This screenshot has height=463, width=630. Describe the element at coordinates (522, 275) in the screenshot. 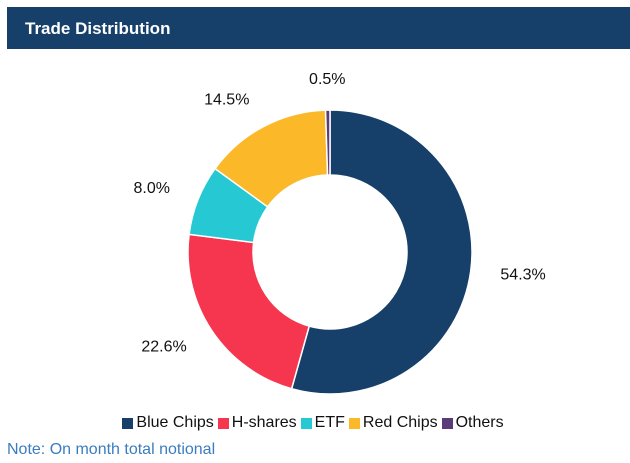

I see `data-label: 54.3%` at that location.